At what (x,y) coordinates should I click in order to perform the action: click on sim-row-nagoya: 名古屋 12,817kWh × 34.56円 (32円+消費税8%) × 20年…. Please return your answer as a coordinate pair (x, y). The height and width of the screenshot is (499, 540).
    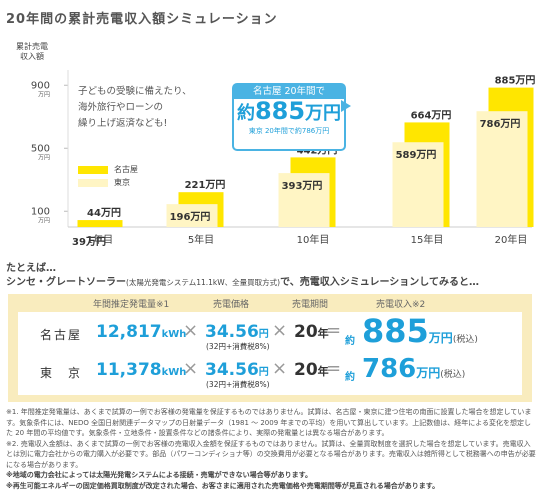
    Looking at the image, I should click on (270, 332).